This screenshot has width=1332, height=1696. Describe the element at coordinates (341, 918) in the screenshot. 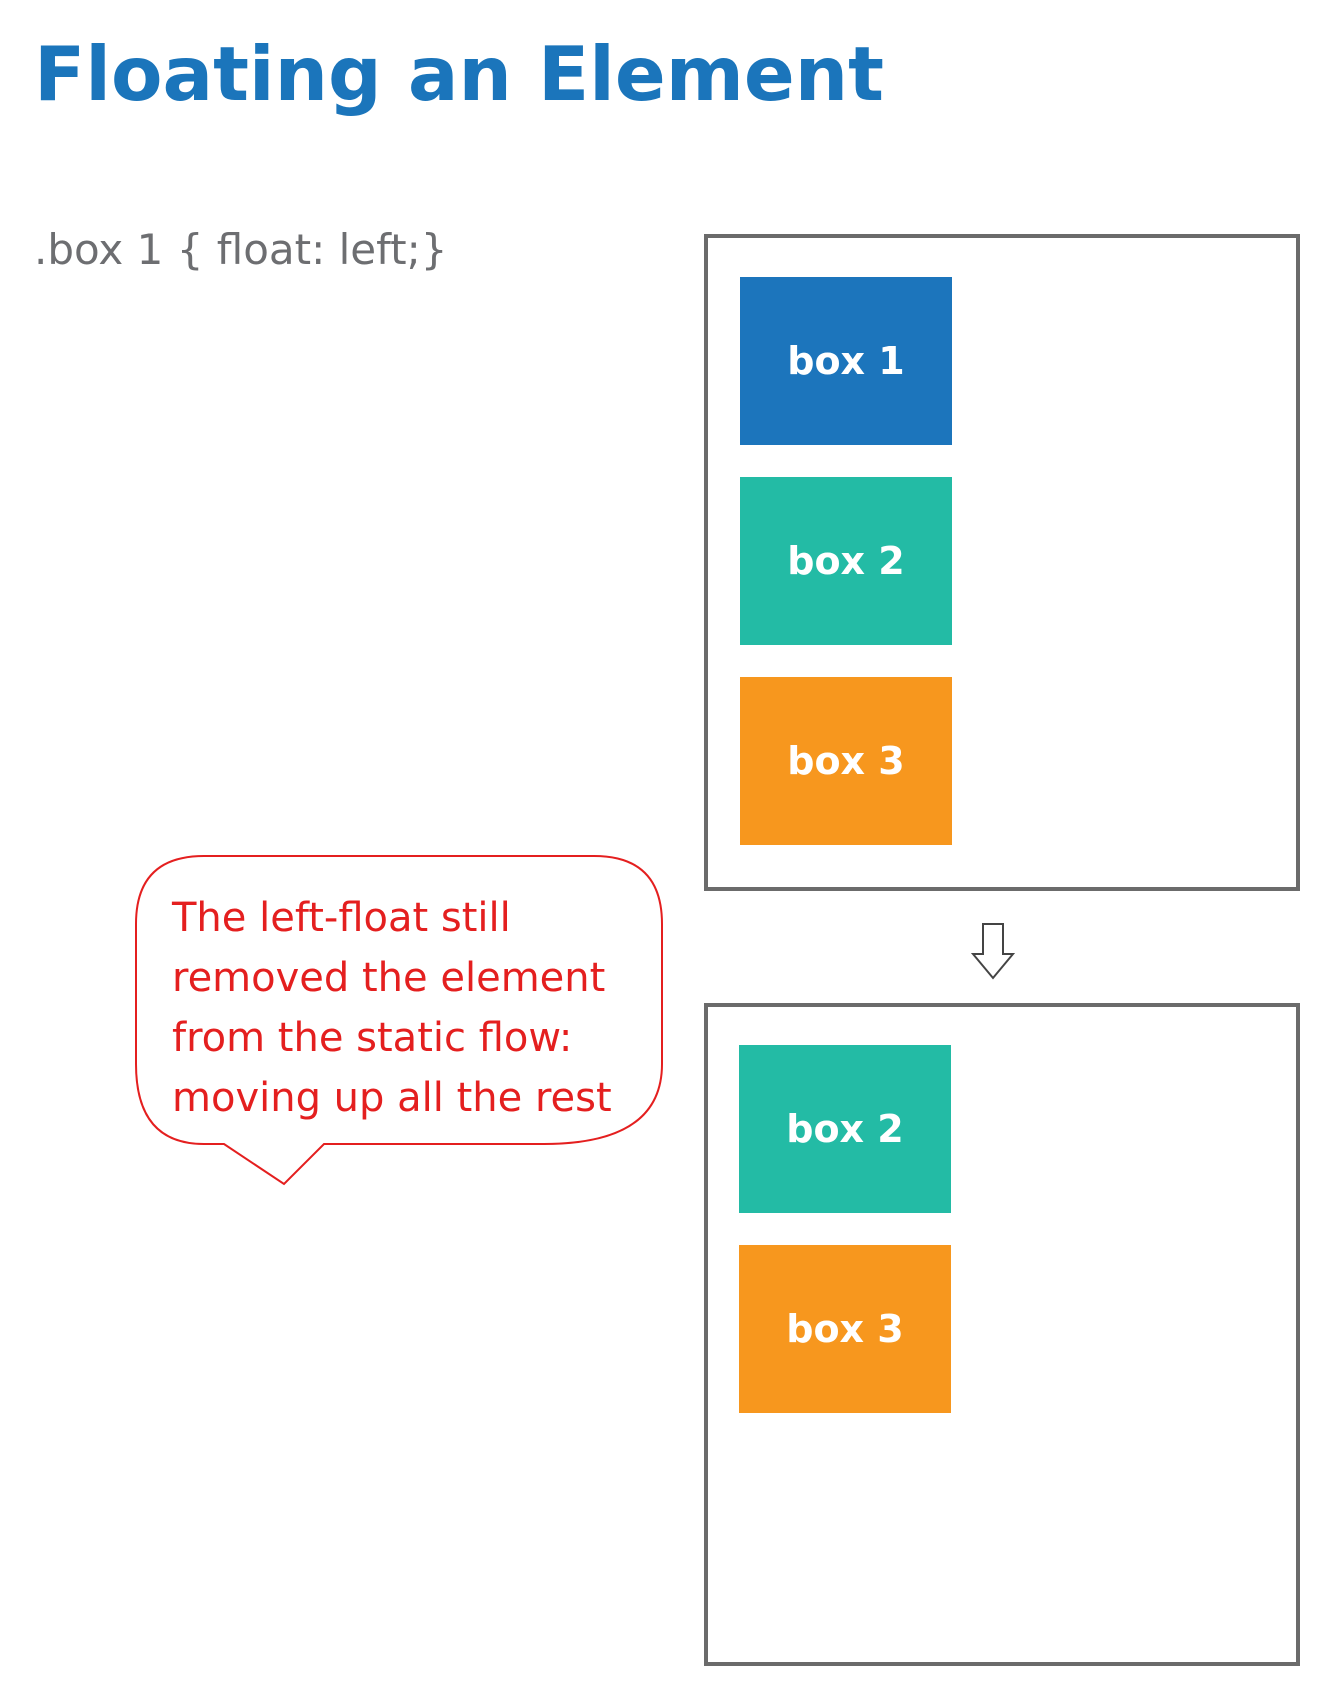

I see `callout-line: The left-float still` at that location.